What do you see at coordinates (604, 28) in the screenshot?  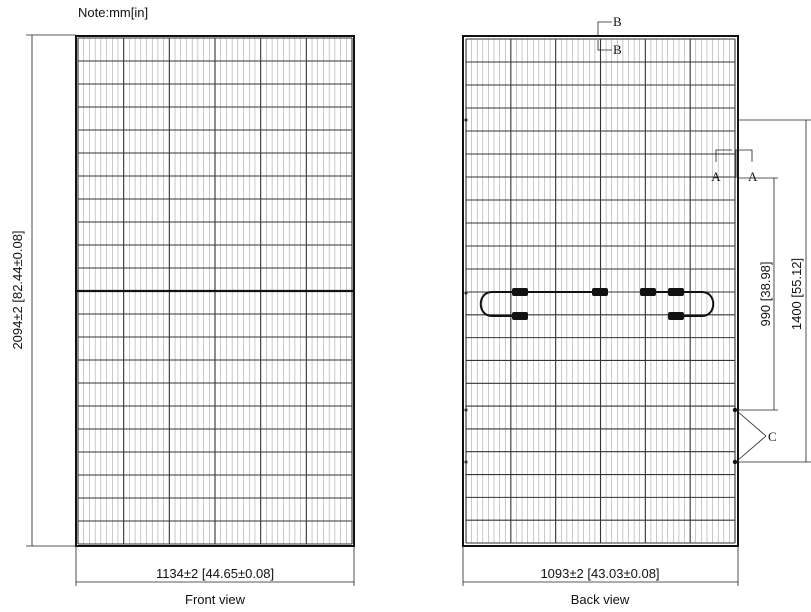 I see `section-b-marker-top` at bounding box center [604, 28].